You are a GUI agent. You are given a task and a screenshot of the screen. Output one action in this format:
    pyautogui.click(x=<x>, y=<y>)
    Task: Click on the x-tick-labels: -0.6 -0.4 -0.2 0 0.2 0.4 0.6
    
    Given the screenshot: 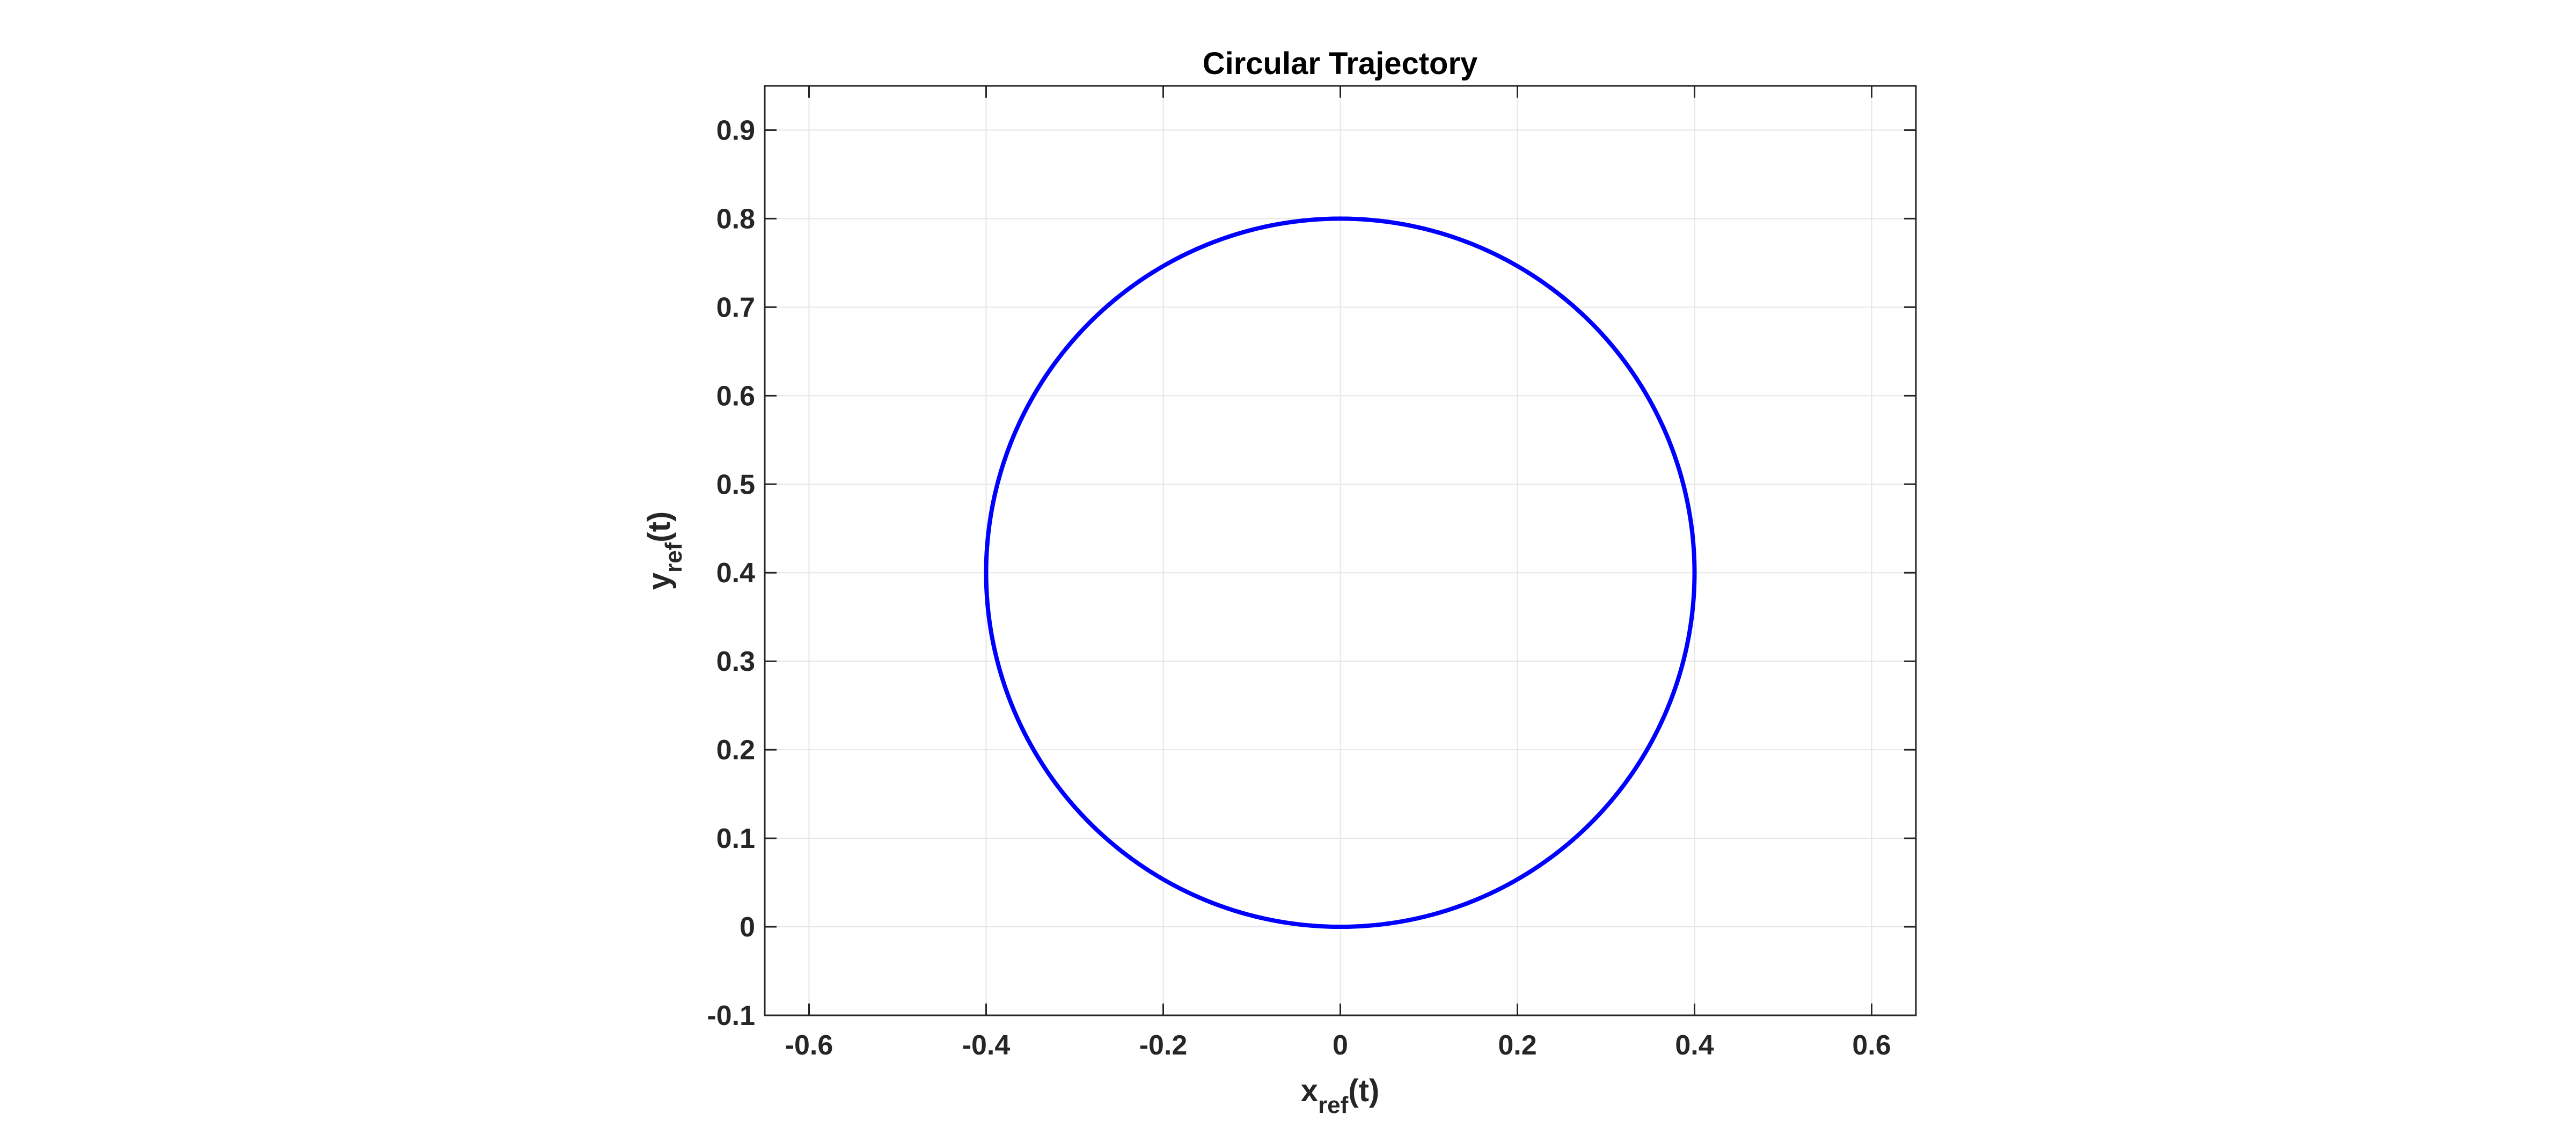 What is the action you would take?
    pyautogui.click(x=1338, y=1045)
    